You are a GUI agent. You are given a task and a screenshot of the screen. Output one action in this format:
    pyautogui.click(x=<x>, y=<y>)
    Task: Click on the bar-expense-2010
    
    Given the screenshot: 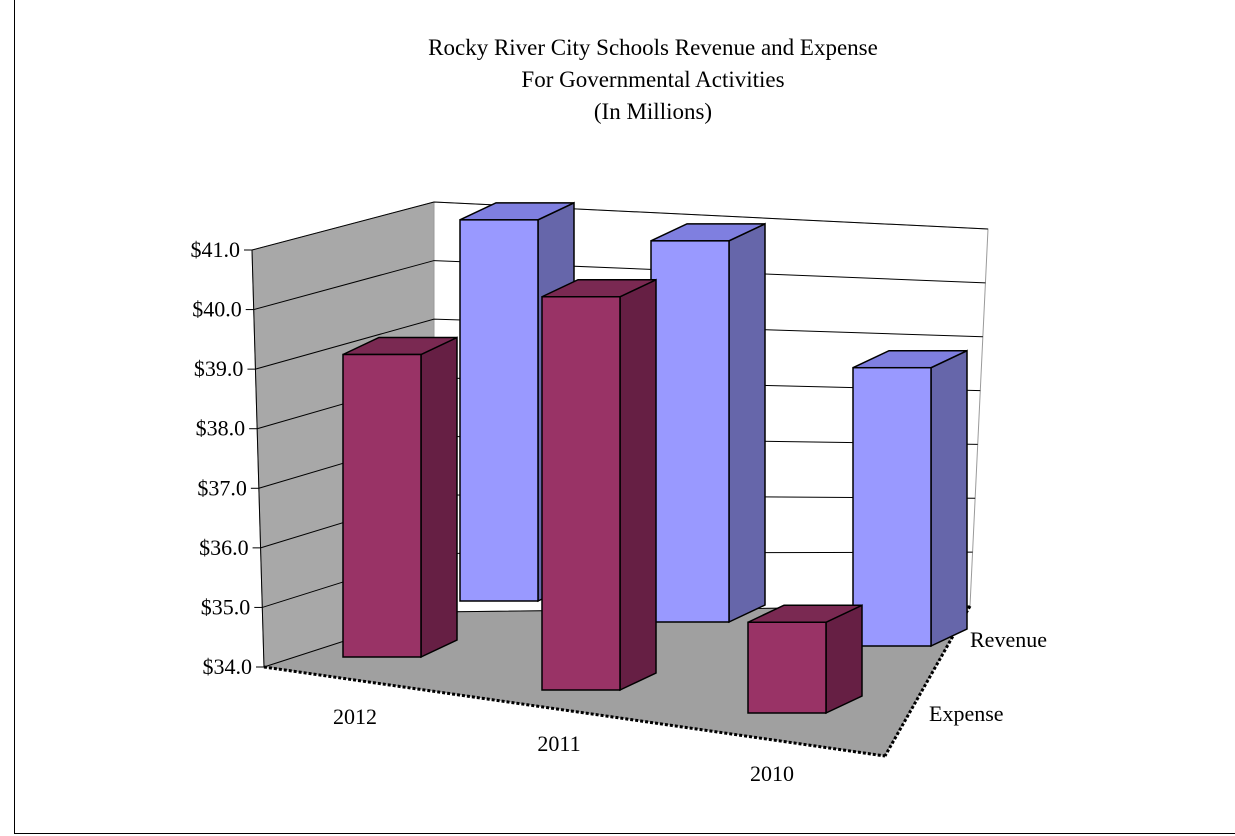 What is the action you would take?
    pyautogui.click(x=787, y=667)
    